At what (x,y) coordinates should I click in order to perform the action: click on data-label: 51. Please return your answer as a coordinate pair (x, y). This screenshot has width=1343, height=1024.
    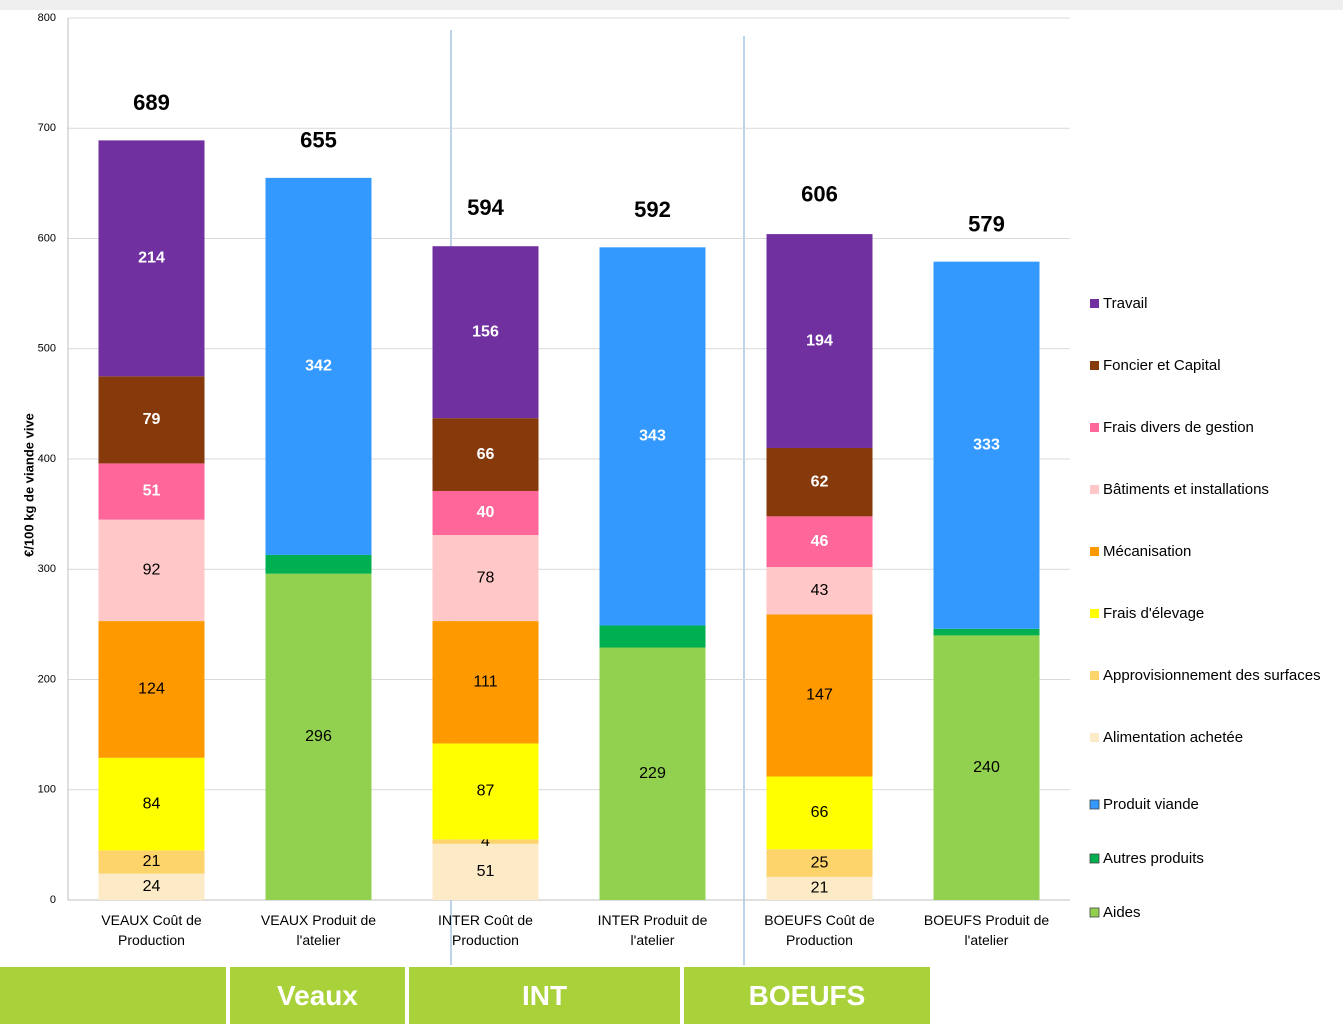
    Looking at the image, I should click on (486, 871).